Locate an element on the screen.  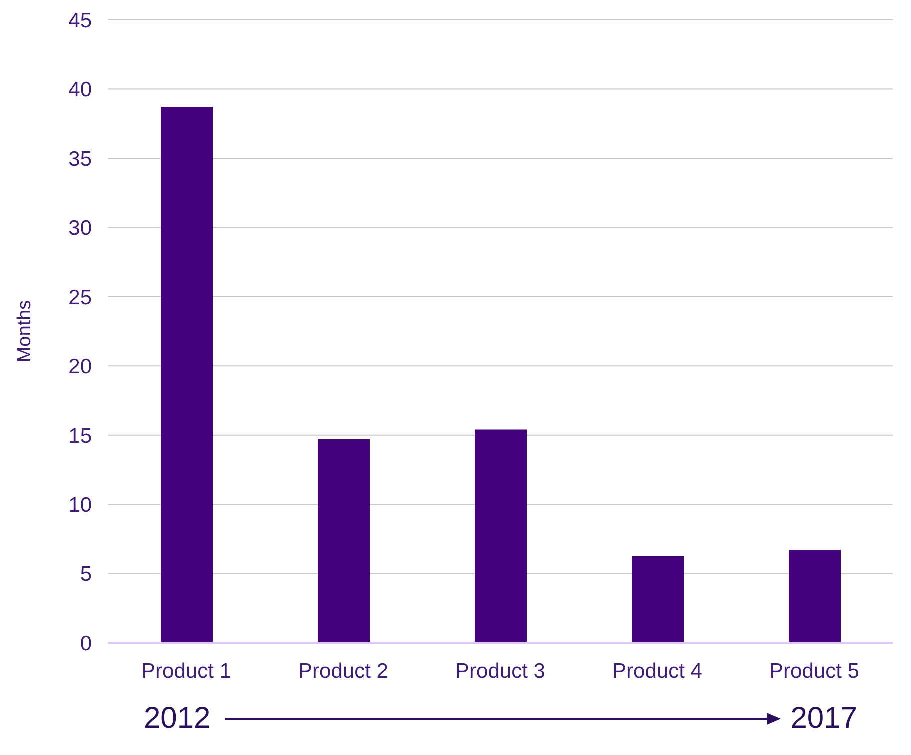
y-tick-label: 45 is located at coordinates (80, 20).